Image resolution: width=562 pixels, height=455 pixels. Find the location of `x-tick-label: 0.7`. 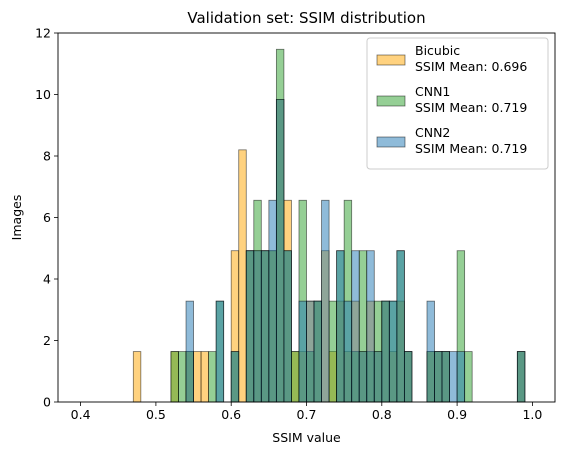

x-tick-label: 0.7 is located at coordinates (307, 414).